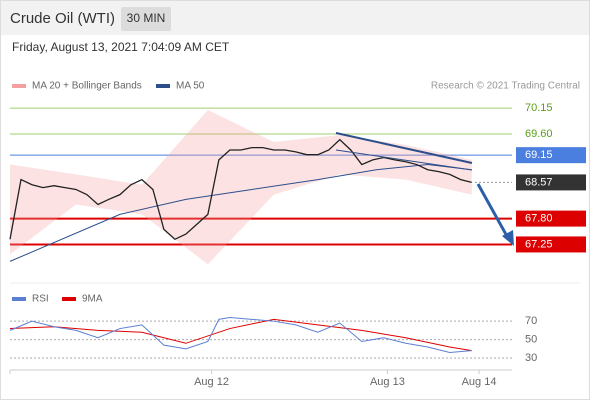 The width and height of the screenshot is (590, 400). What do you see at coordinates (539, 244) in the screenshot?
I see `level-label: 67.25` at bounding box center [539, 244].